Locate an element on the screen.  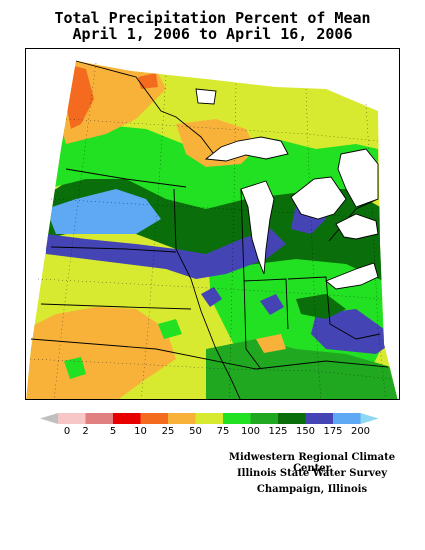
legend-tick-label: 10 is located at coordinates (140, 431).